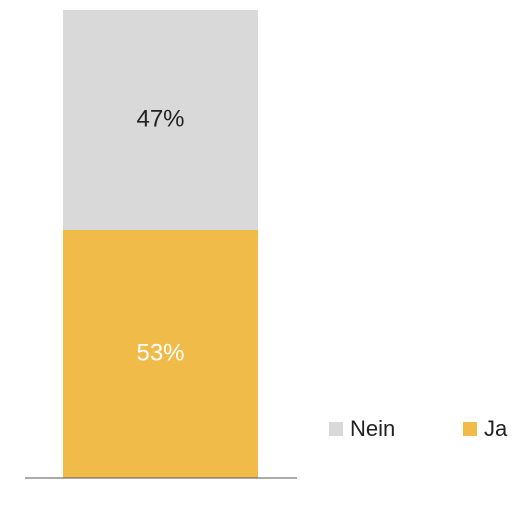 This screenshot has height=506, width=523. What do you see at coordinates (372, 428) in the screenshot?
I see `legend-label: Nein` at bounding box center [372, 428].